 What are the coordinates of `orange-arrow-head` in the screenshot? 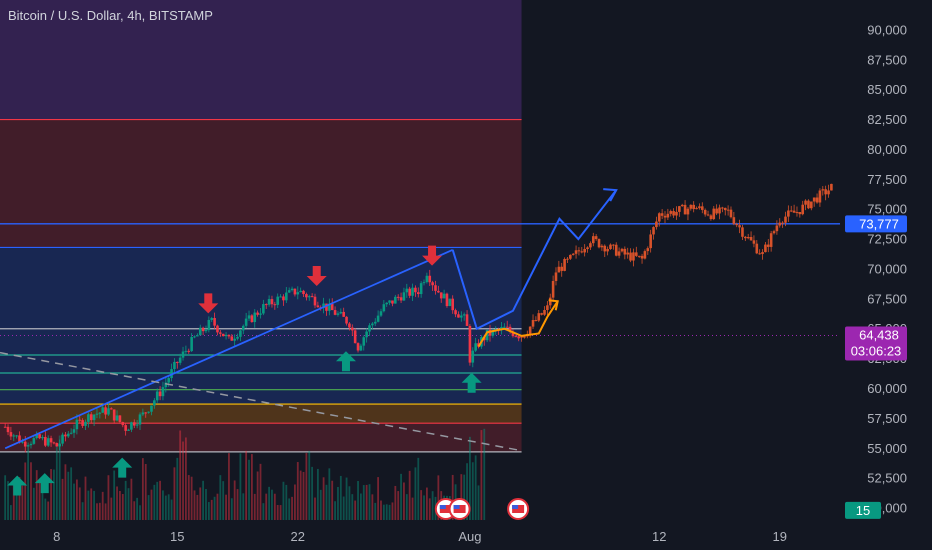 It's located at (553, 305).